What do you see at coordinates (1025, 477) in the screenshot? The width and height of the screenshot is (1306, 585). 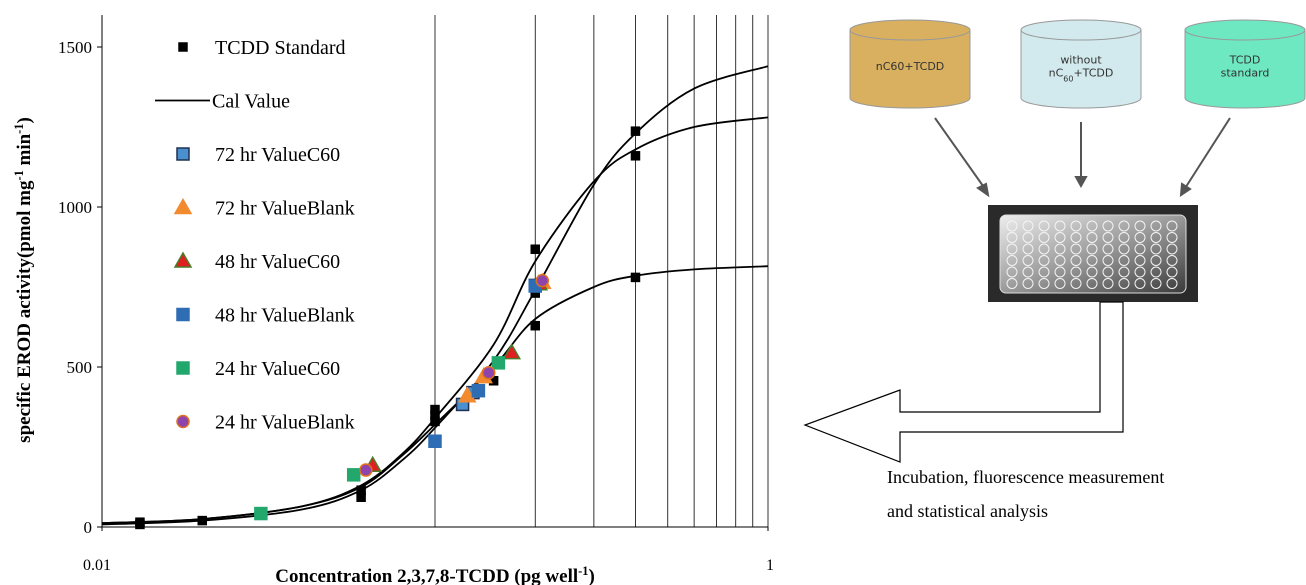 I see `caption-line: Incubation, fluorescence measurement` at bounding box center [1025, 477].